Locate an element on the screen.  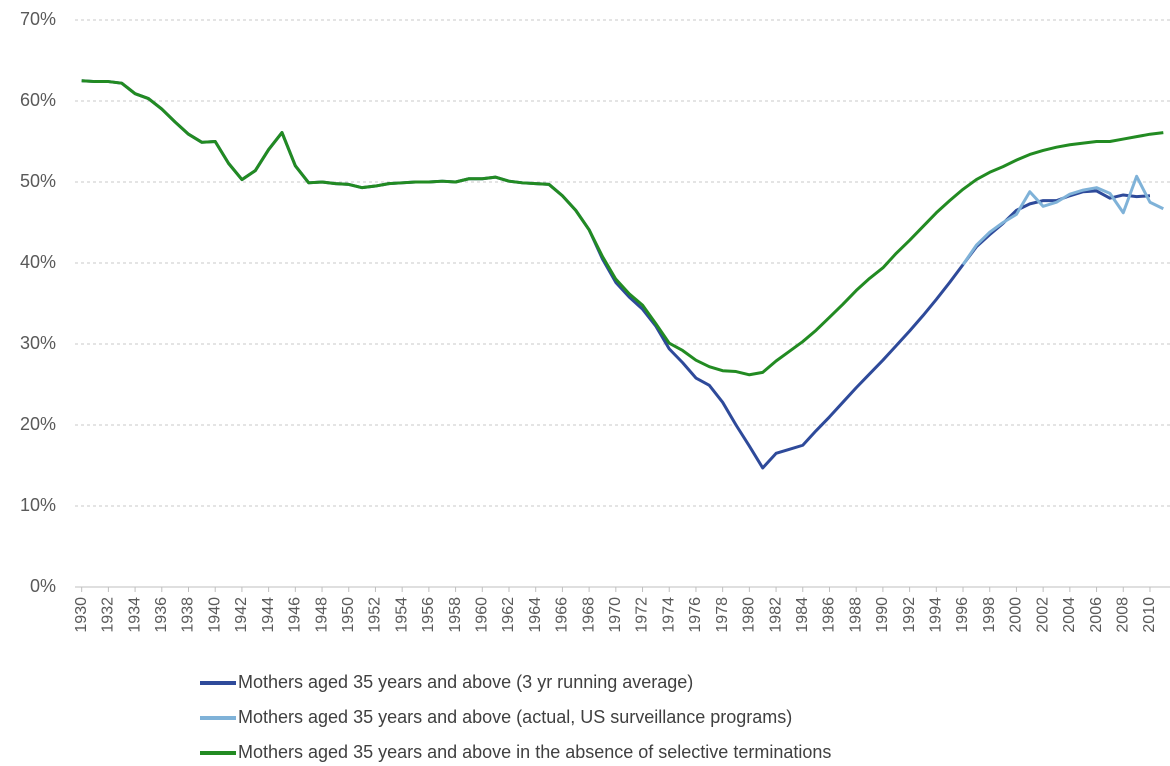
x-tick-label: 1978 is located at coordinates (722, 615).